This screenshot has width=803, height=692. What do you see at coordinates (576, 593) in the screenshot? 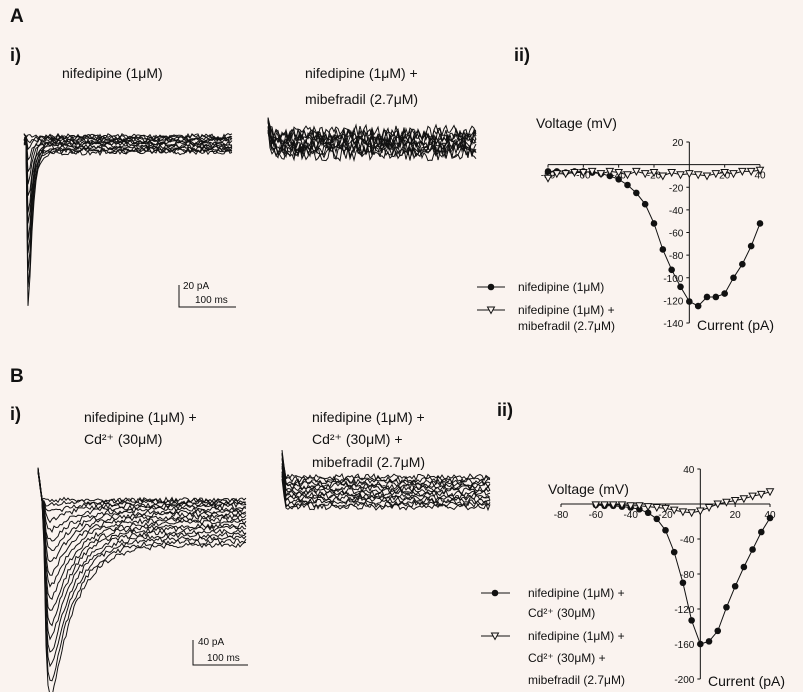
I see `panel-b-legend-label-1a: nifedipine (1μM) +` at bounding box center [576, 593].